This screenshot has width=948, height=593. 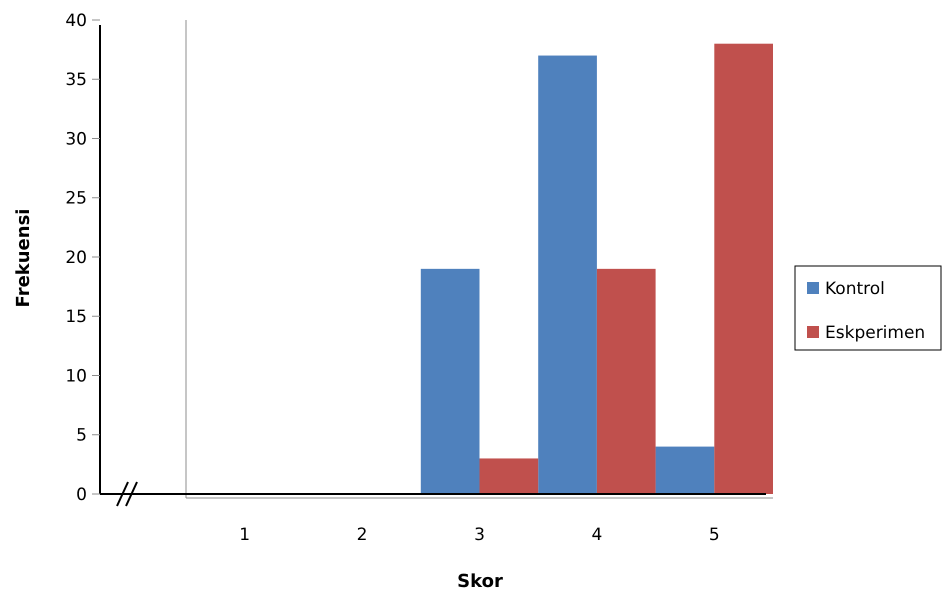 What do you see at coordinates (76, 80) in the screenshot?
I see `y-tick-label: 35` at bounding box center [76, 80].